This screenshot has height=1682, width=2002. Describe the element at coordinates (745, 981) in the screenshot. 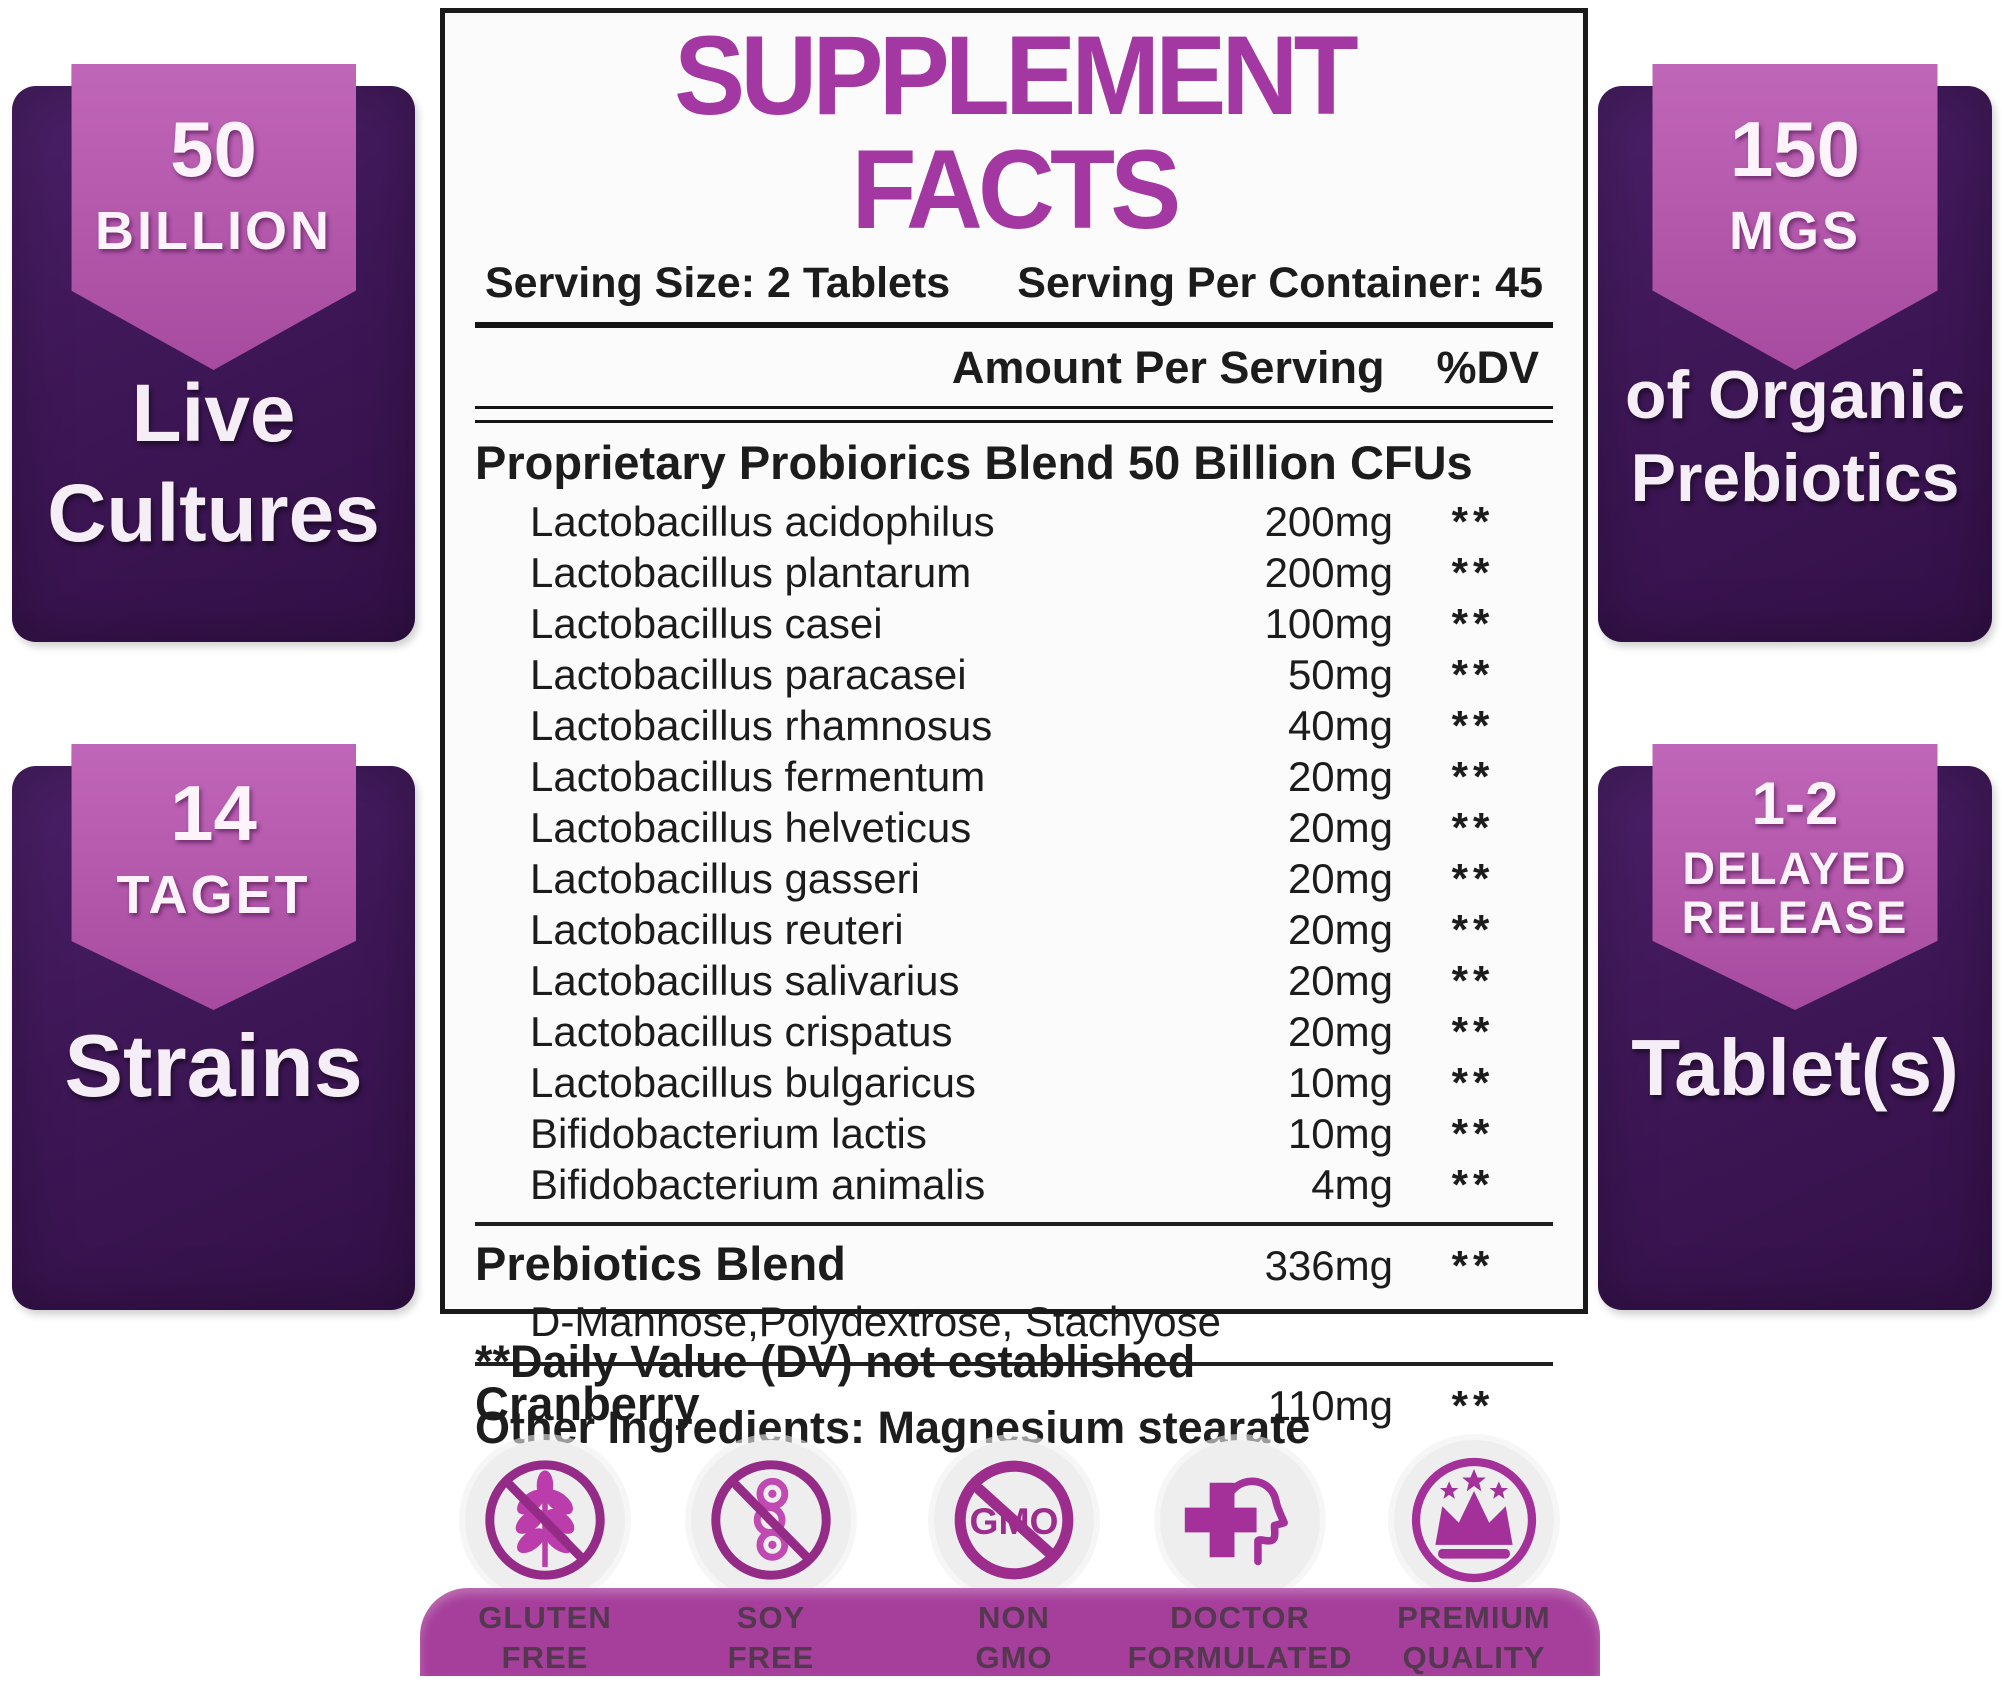

I see `ingredient-name: Lactobacillus salivarius` at that location.